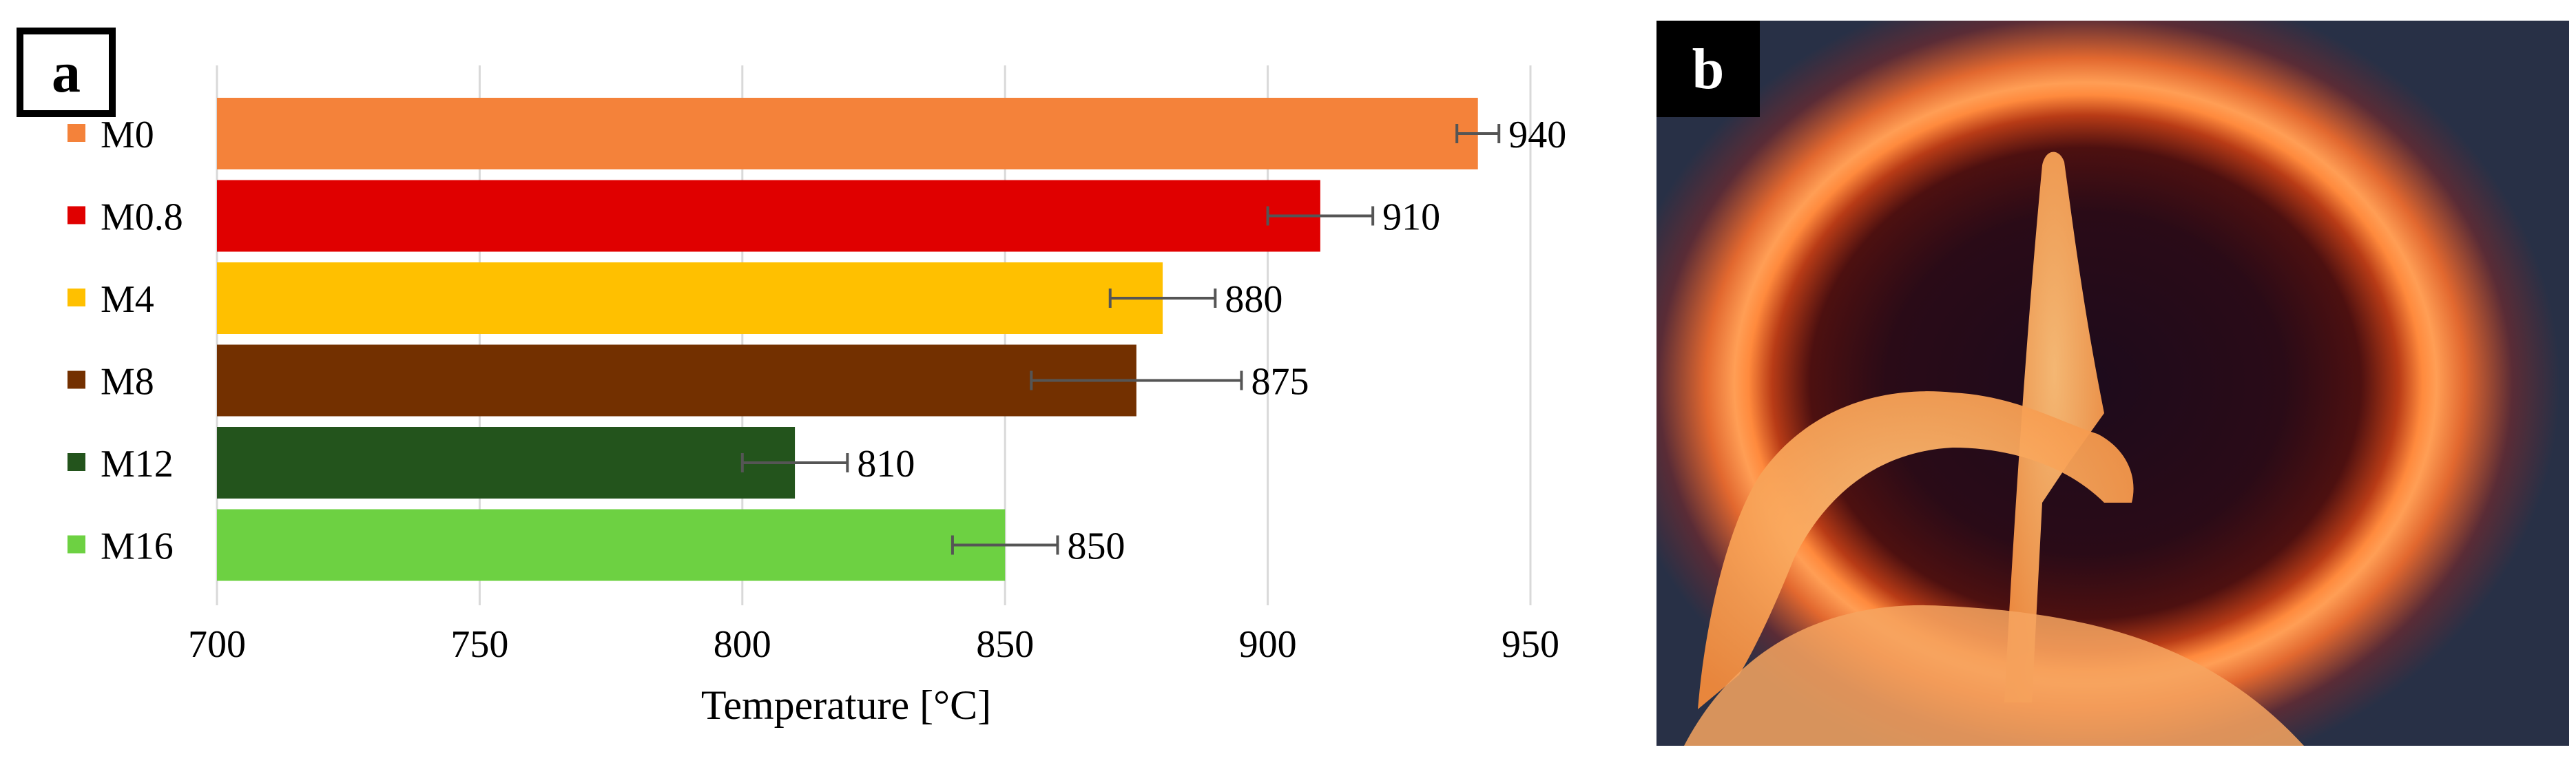  I want to click on panel-label-a: a, so click(66, 72).